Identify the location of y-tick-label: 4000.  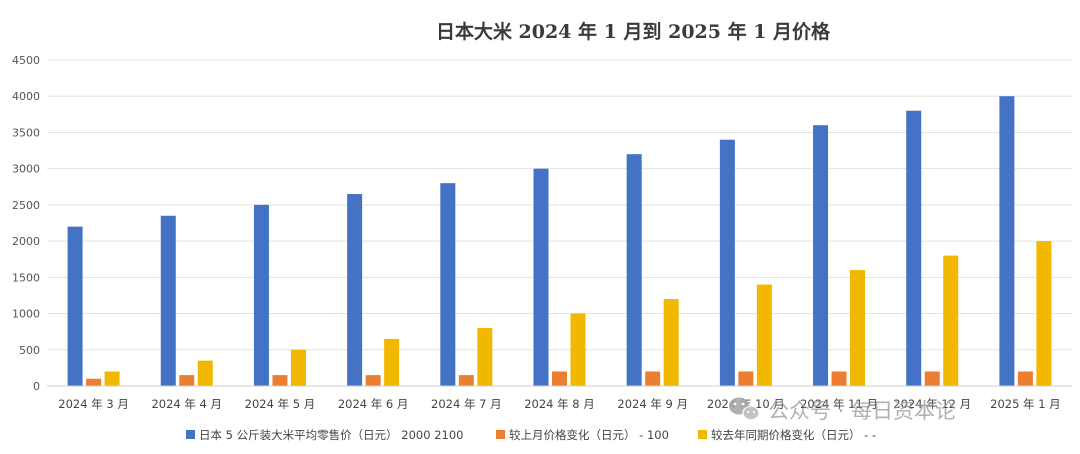
(26, 96).